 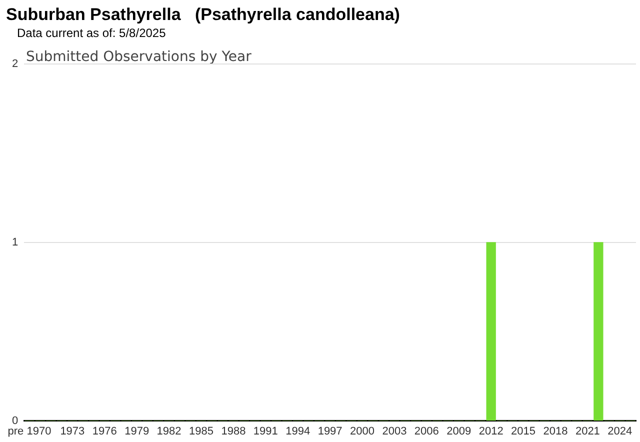 What do you see at coordinates (298, 431) in the screenshot?
I see `x-tick-label: 1994` at bounding box center [298, 431].